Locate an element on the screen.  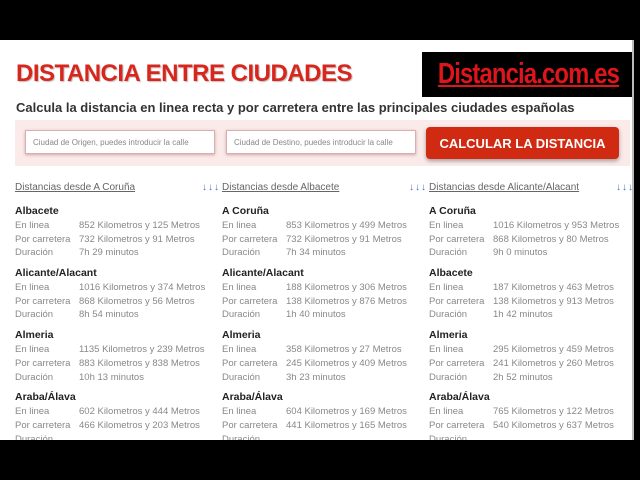
row-value: 466 Kilometros y 203 Metros is located at coordinates (139, 425).